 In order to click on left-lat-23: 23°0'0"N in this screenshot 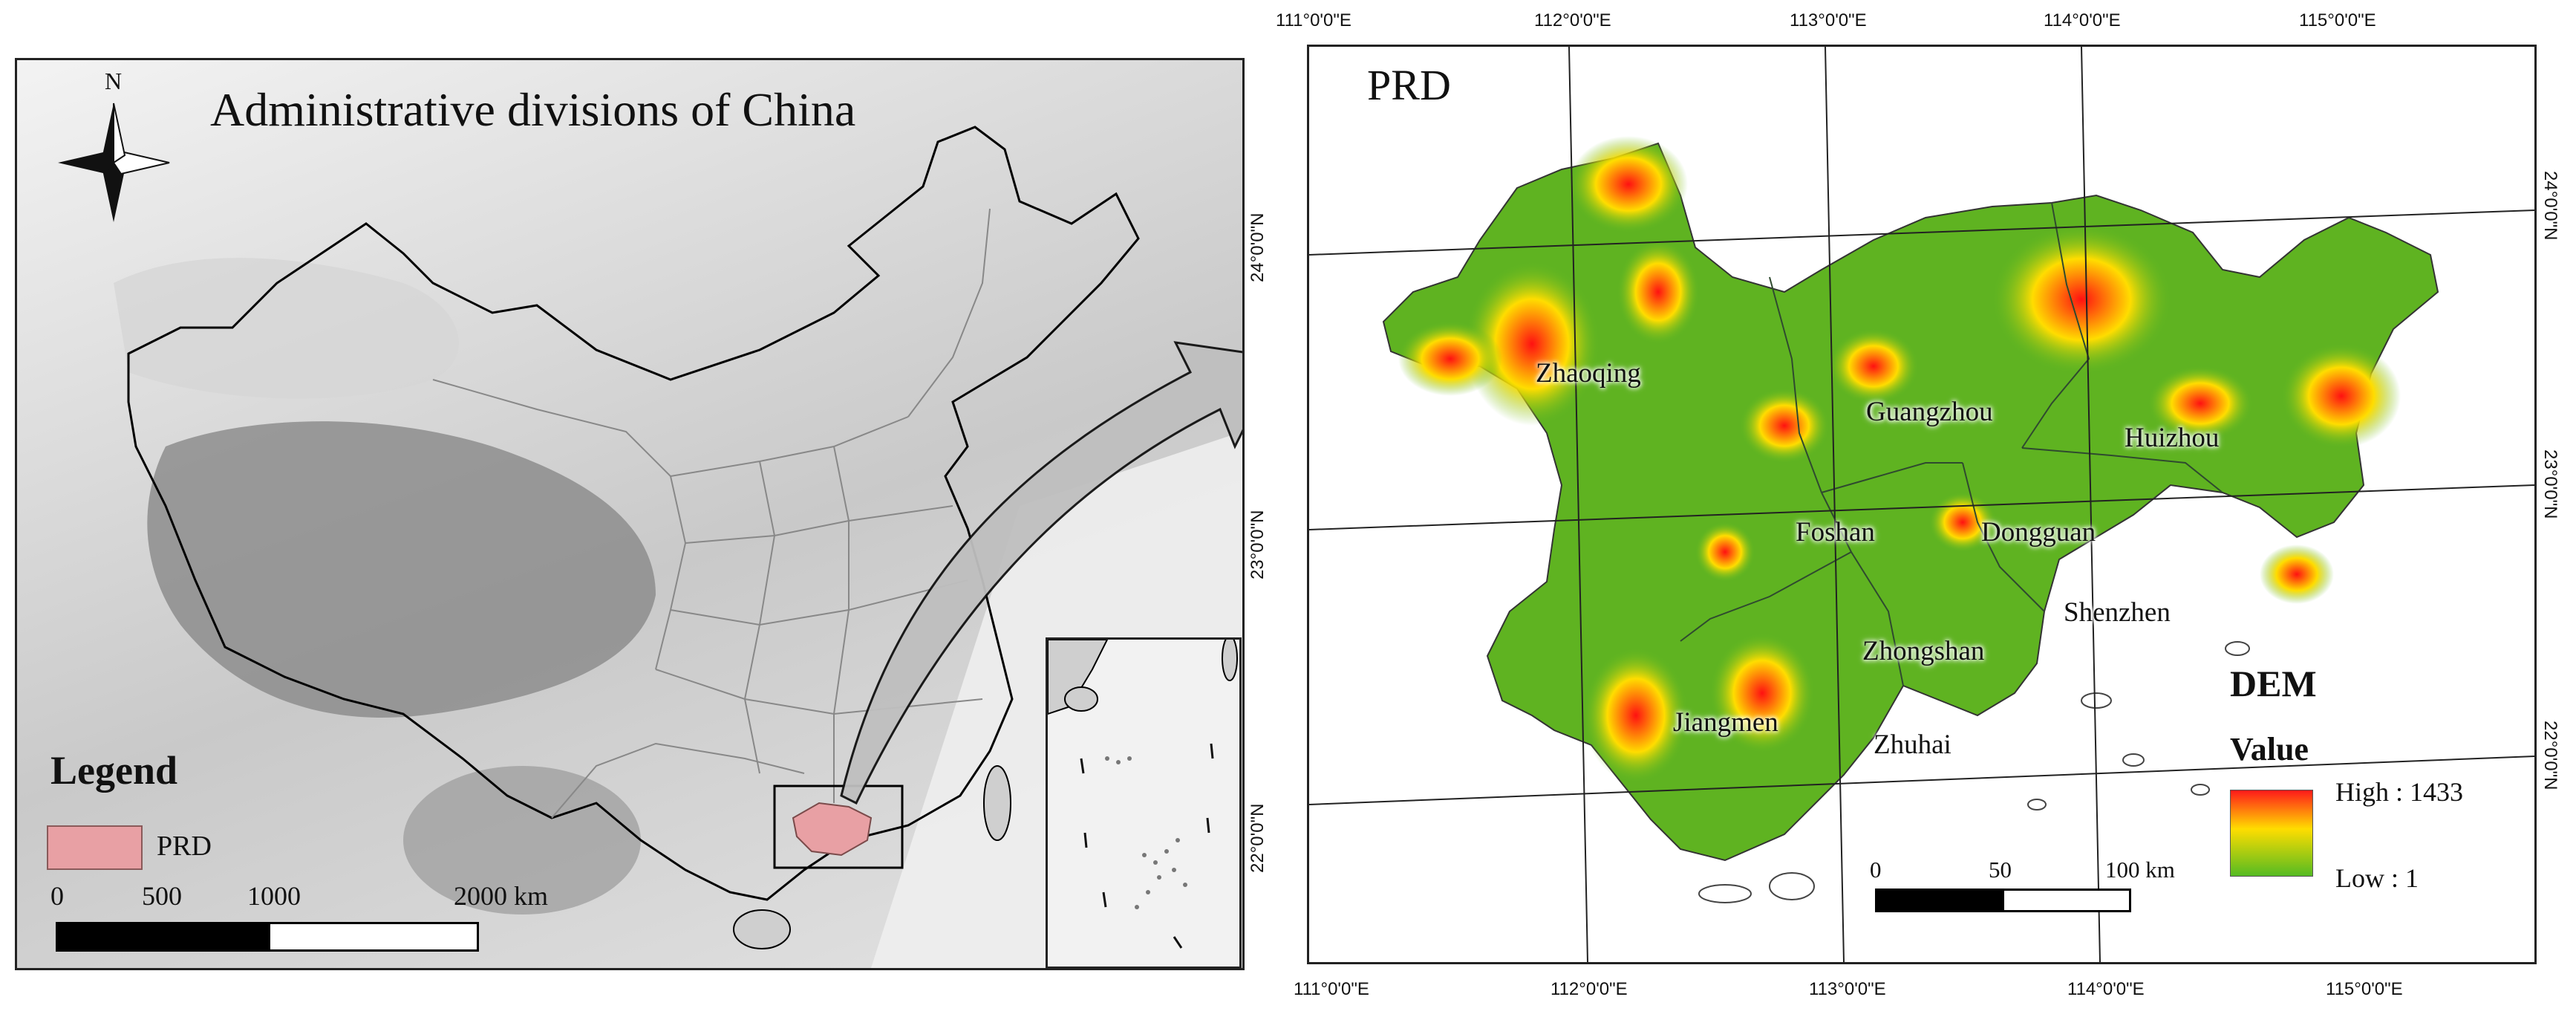, I will do `click(1258, 544)`.